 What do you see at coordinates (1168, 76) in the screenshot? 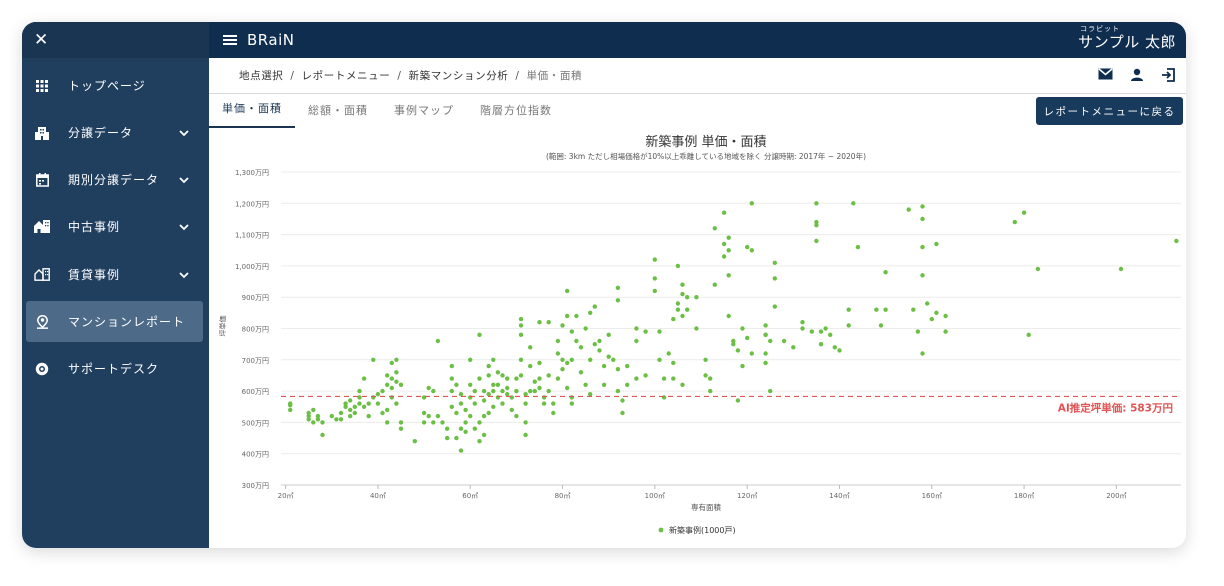
I see `logout-icon` at bounding box center [1168, 76].